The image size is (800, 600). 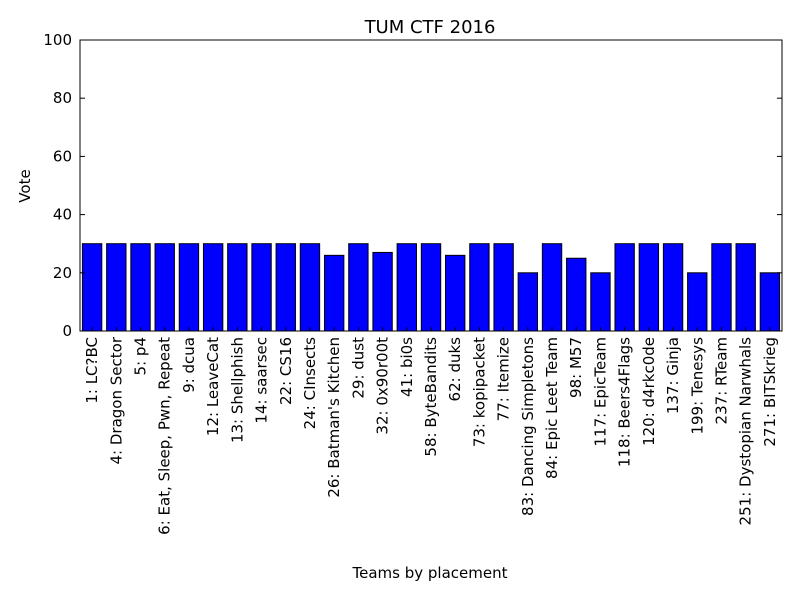 What do you see at coordinates (576, 367) in the screenshot?
I see `x-tick-label: 98: M57` at bounding box center [576, 367].